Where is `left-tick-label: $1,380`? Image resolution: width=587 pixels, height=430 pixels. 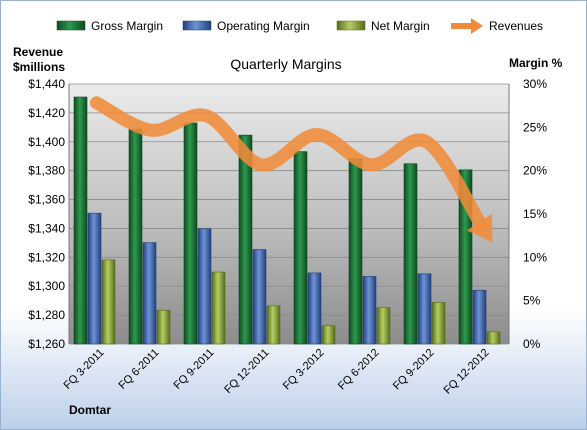
left-tick-label: $1,380 is located at coordinates (46, 171).